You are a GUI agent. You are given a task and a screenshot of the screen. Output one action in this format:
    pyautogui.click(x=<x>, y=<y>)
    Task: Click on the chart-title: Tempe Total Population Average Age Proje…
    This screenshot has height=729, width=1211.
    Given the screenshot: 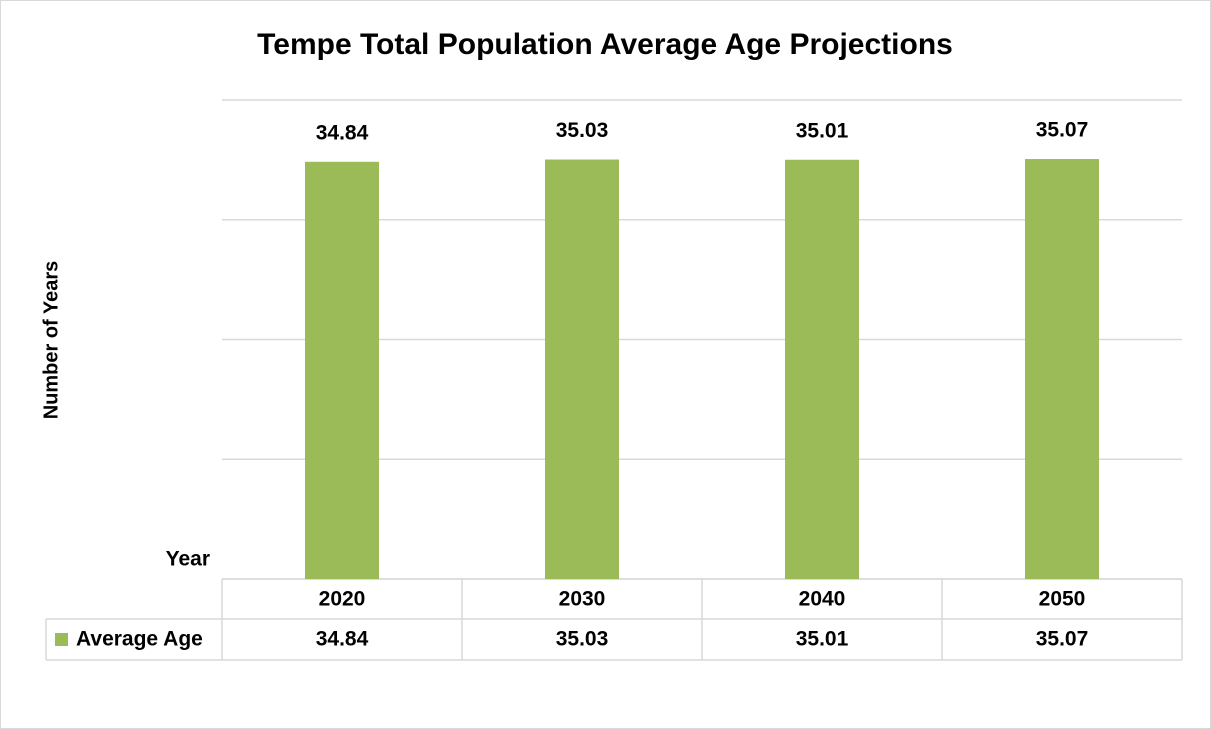 What is the action you would take?
    pyautogui.click(x=605, y=44)
    